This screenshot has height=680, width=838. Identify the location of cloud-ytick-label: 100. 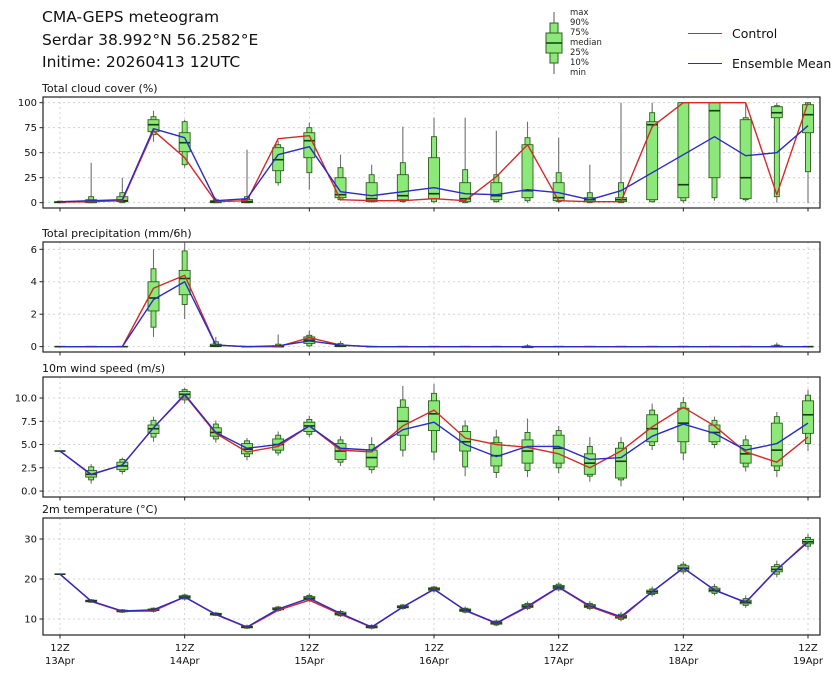
(27, 103).